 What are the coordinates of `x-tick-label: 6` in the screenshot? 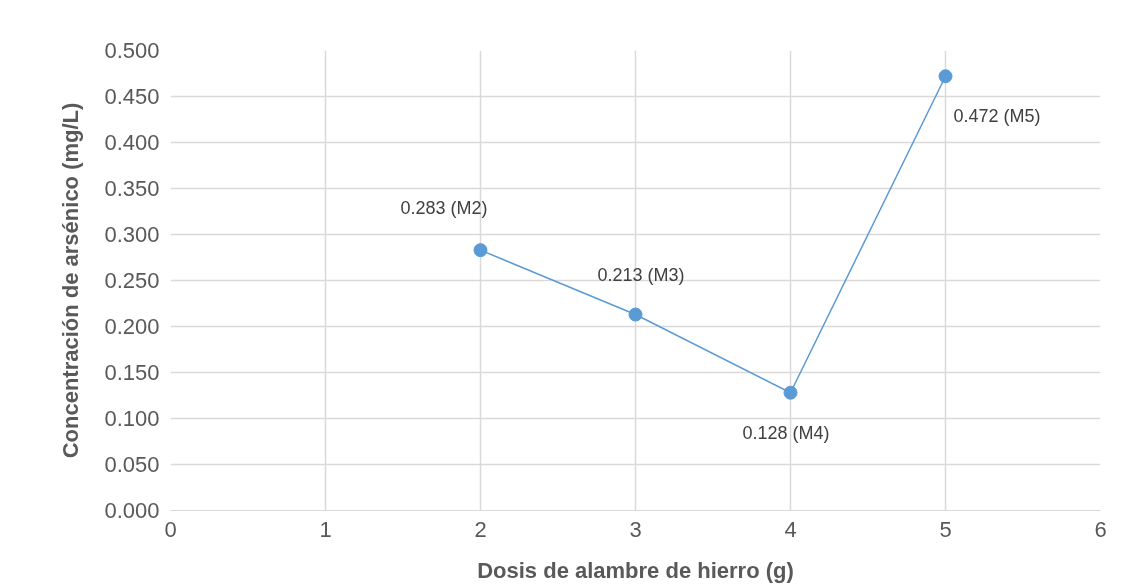 It's located at (1100, 529).